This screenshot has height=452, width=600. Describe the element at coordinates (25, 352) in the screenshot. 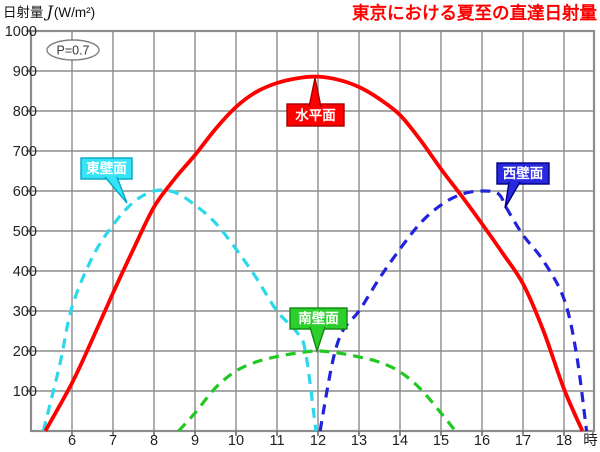

I see `y-tick-label: 200` at that location.